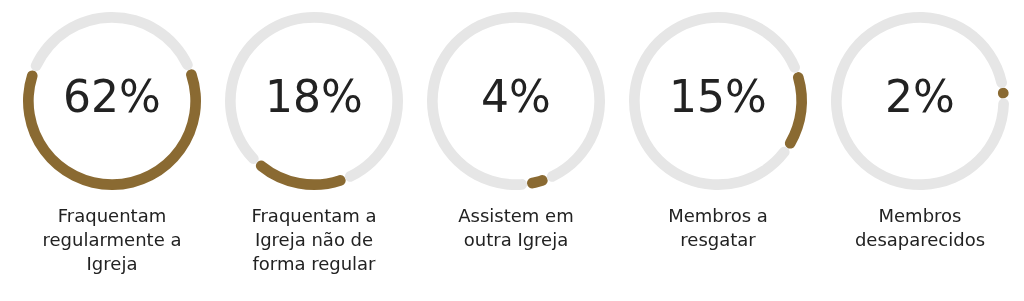 The image size is (1024, 301). Describe the element at coordinates (314, 97) in the screenshot. I see `text: 18%` at that location.